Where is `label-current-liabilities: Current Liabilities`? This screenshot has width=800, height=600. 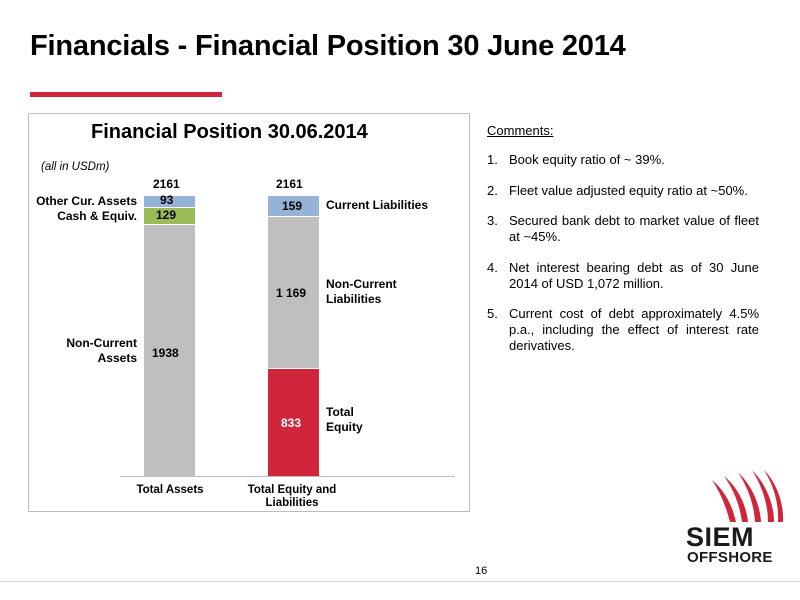
label-current-liabilities: Current Liabilities is located at coordinates (377, 205).